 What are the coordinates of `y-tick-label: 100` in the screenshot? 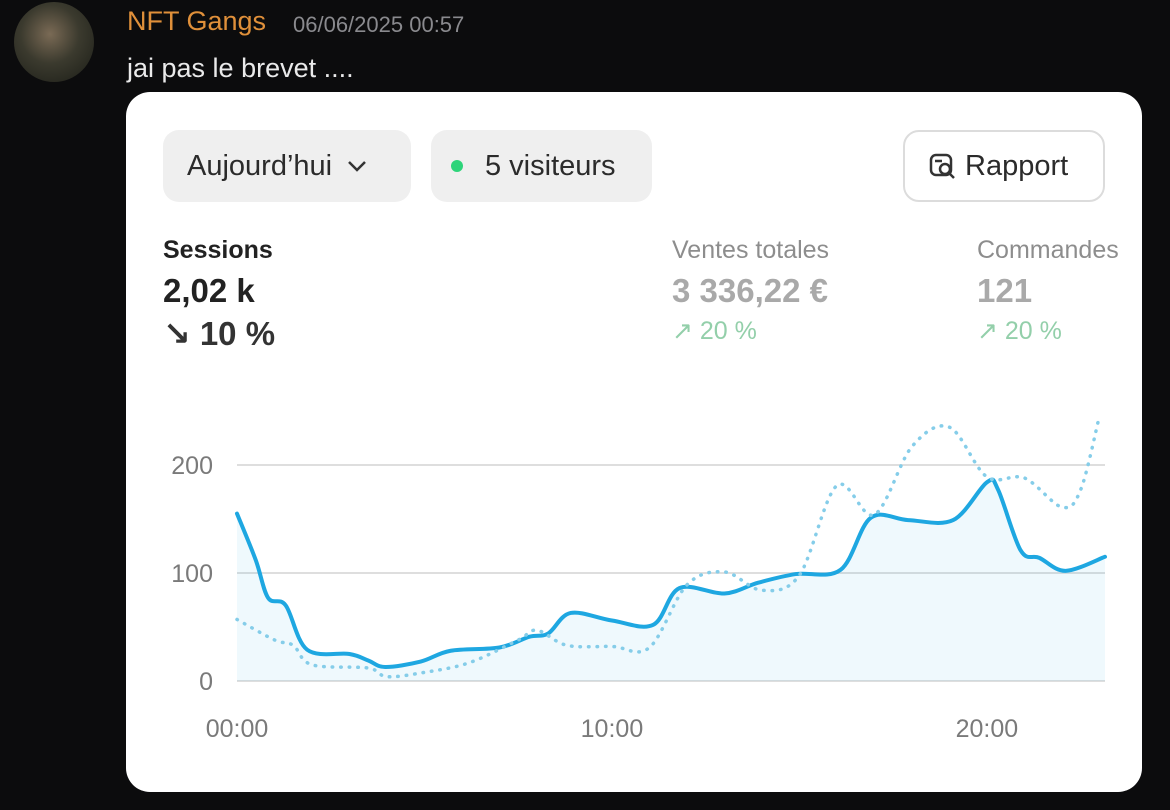 It's located at (192, 574).